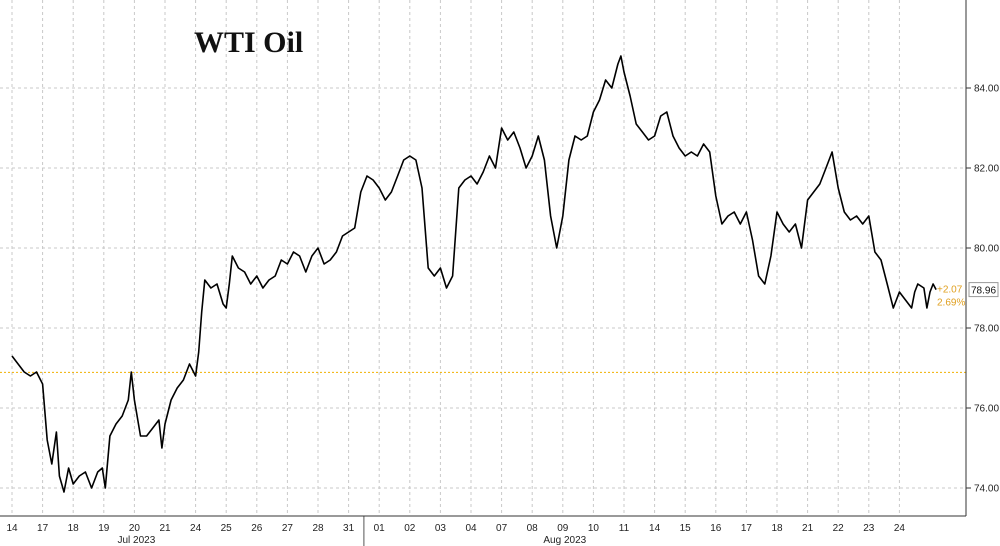 Image resolution: width=1000 pixels, height=546 pixels. What do you see at coordinates (686, 528) in the screenshot?
I see `x-tick-label: 15` at bounding box center [686, 528].